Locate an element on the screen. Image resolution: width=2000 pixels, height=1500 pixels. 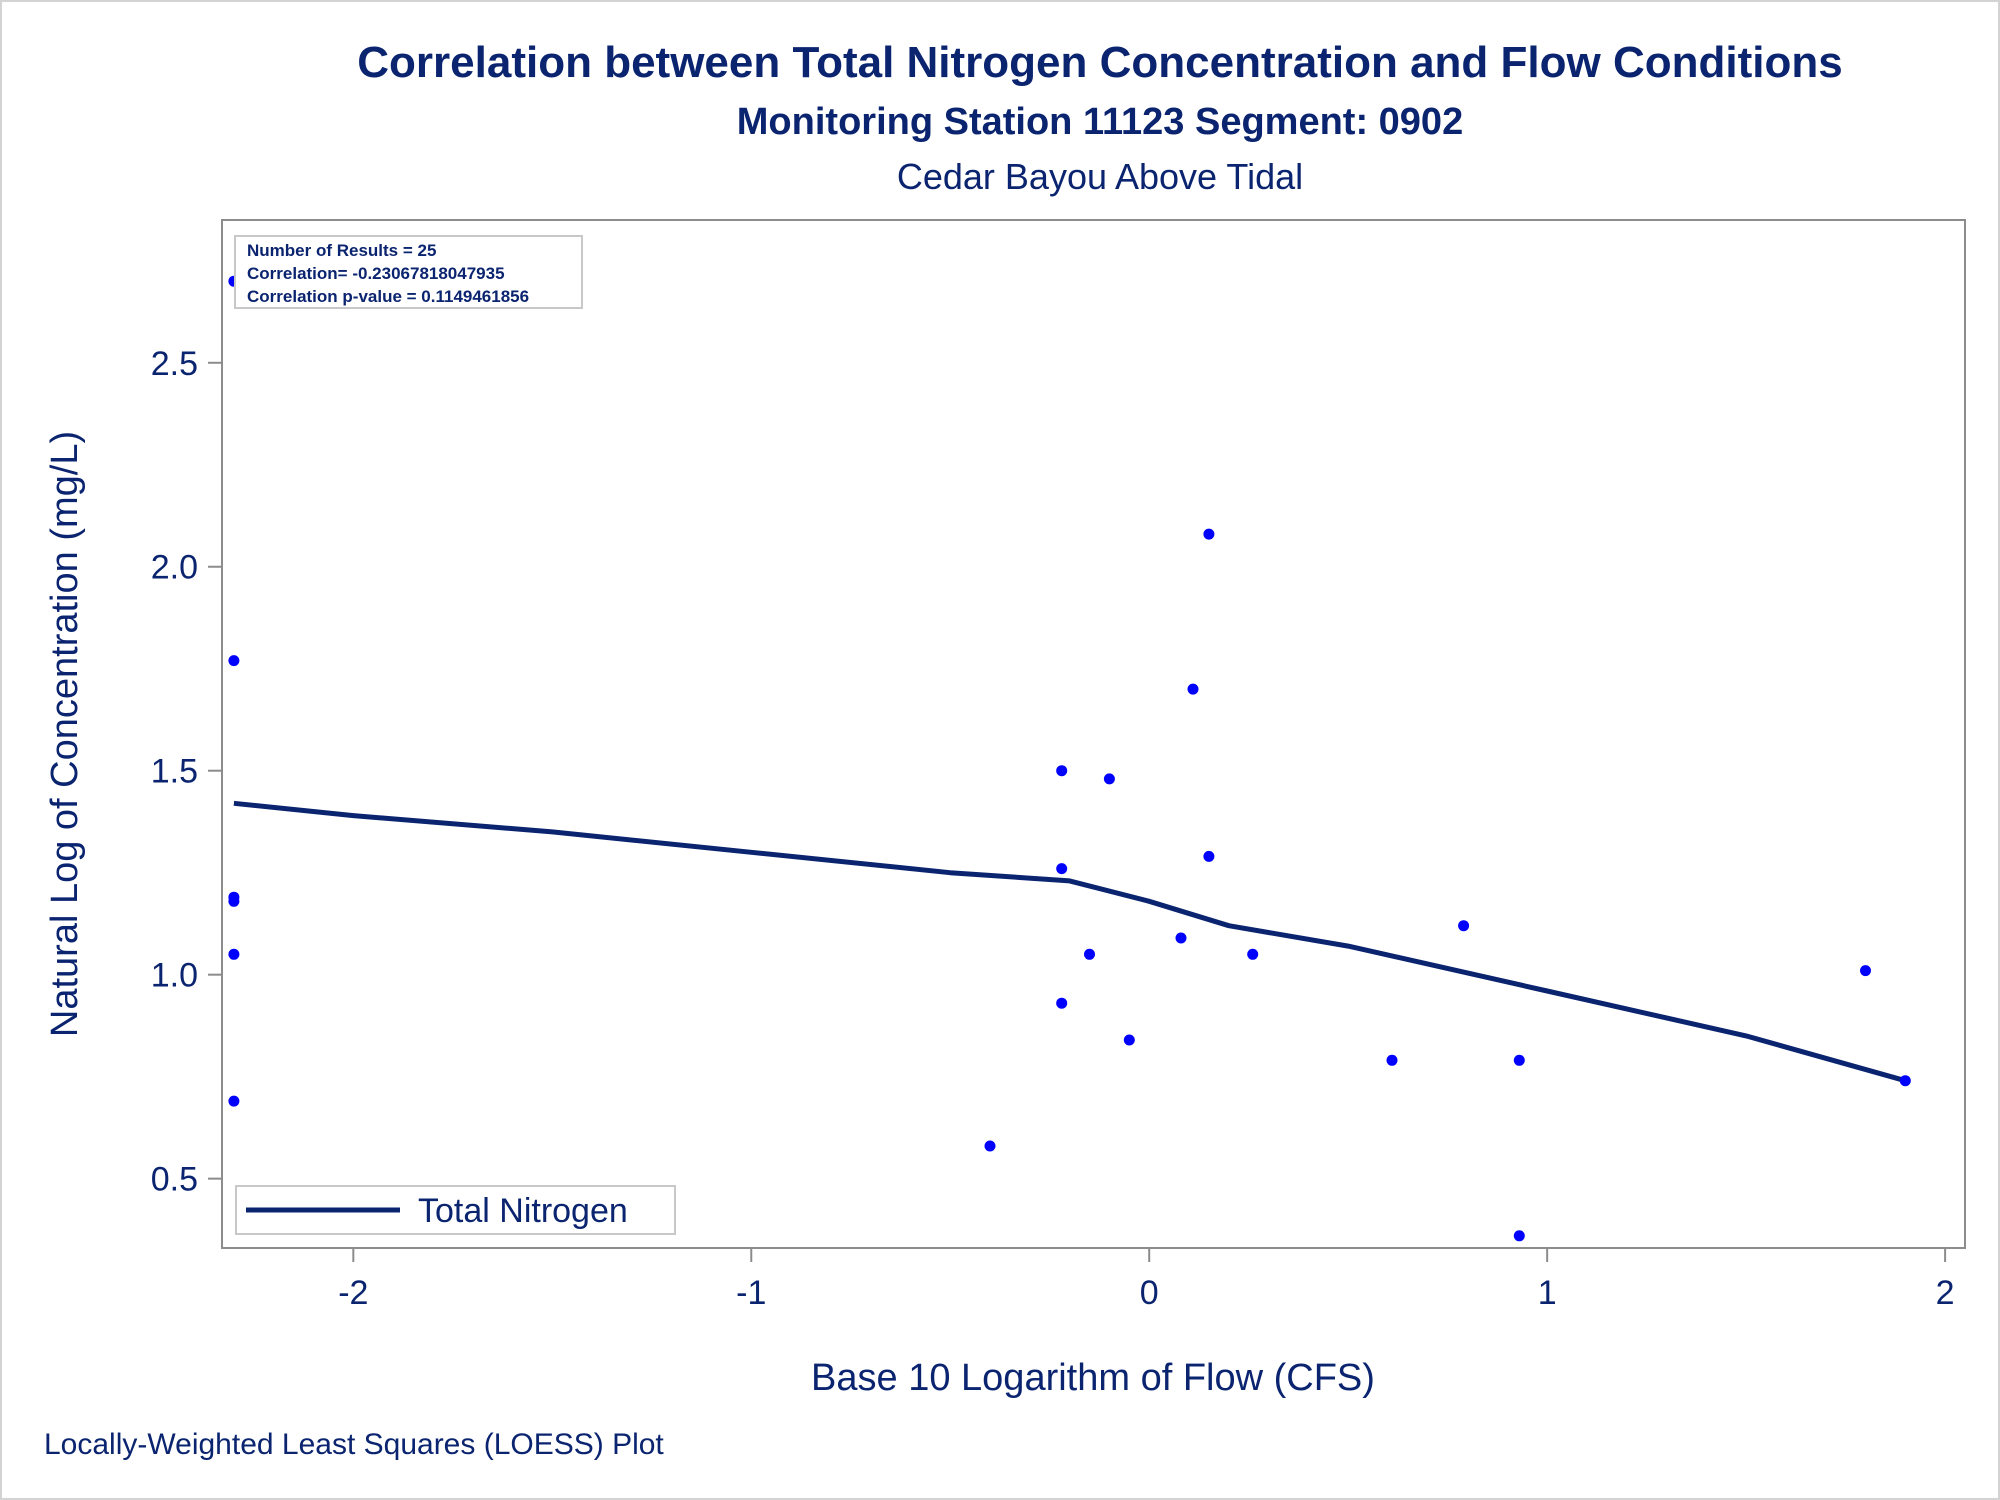
legend: Total Nitrogen is located at coordinates (455, 1210).